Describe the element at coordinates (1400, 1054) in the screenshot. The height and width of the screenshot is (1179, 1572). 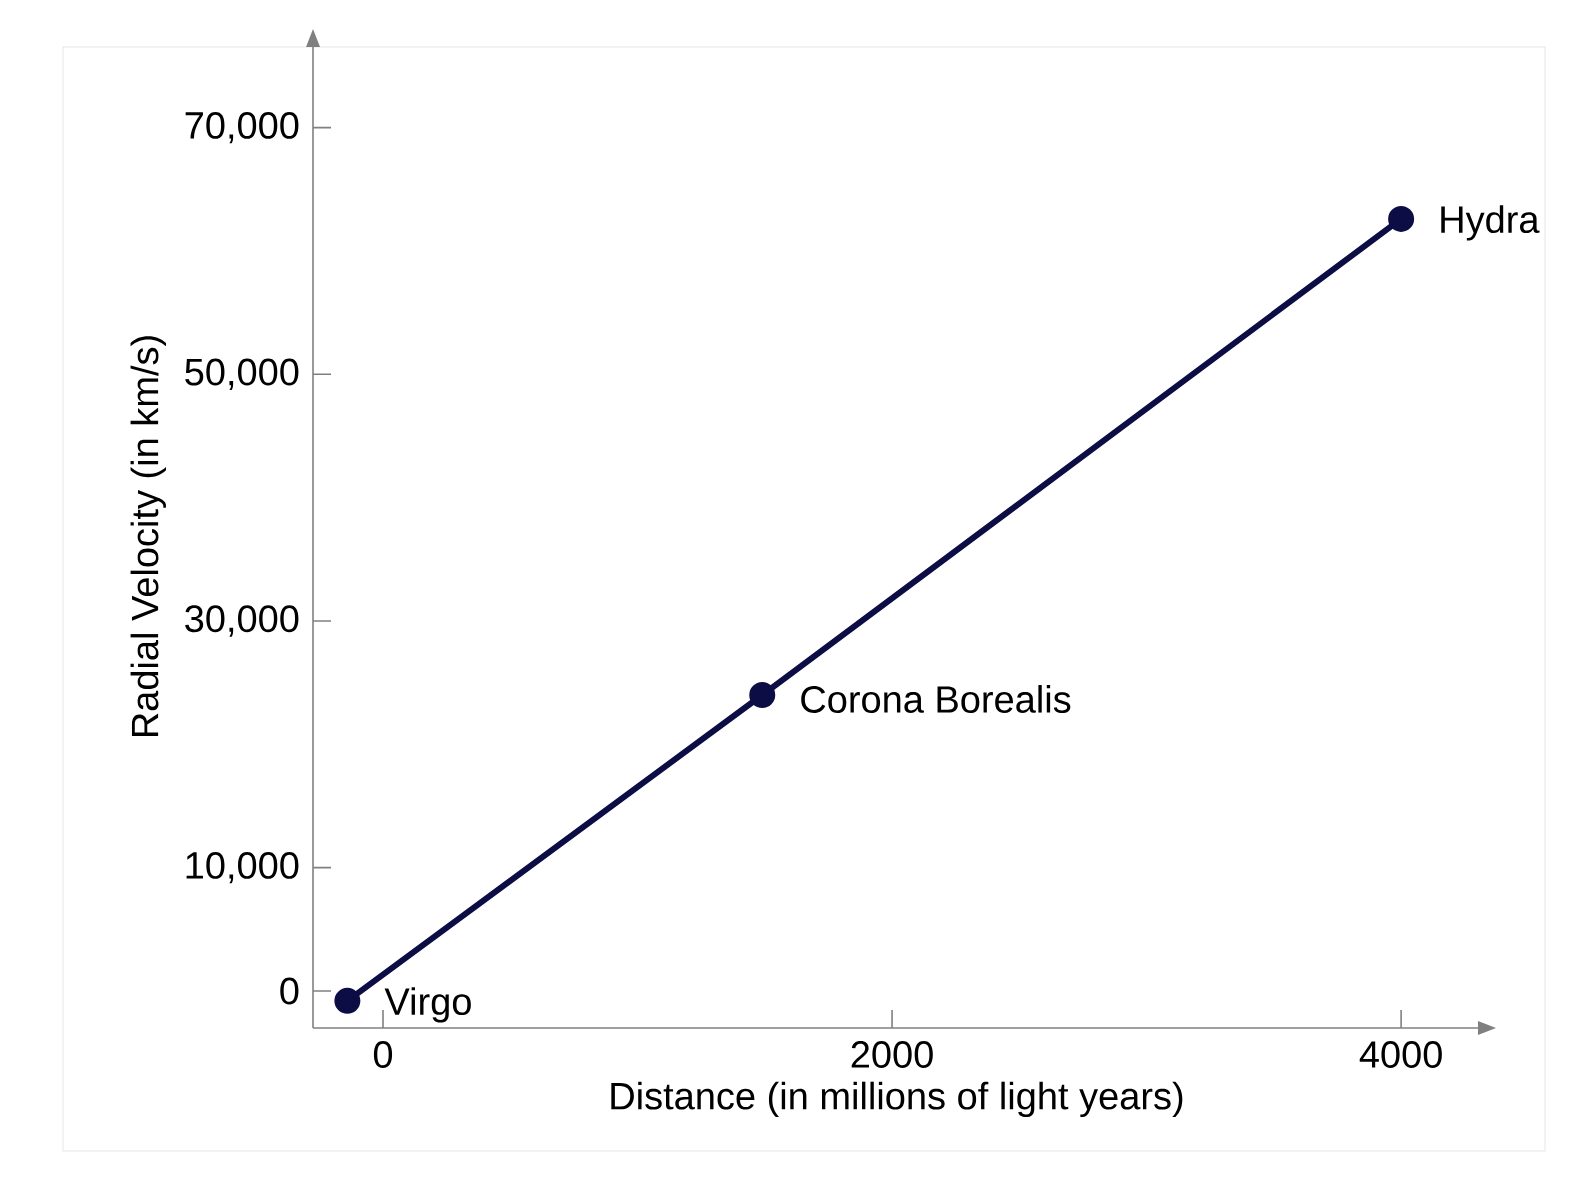
I see `x-tick-label: 4000` at that location.